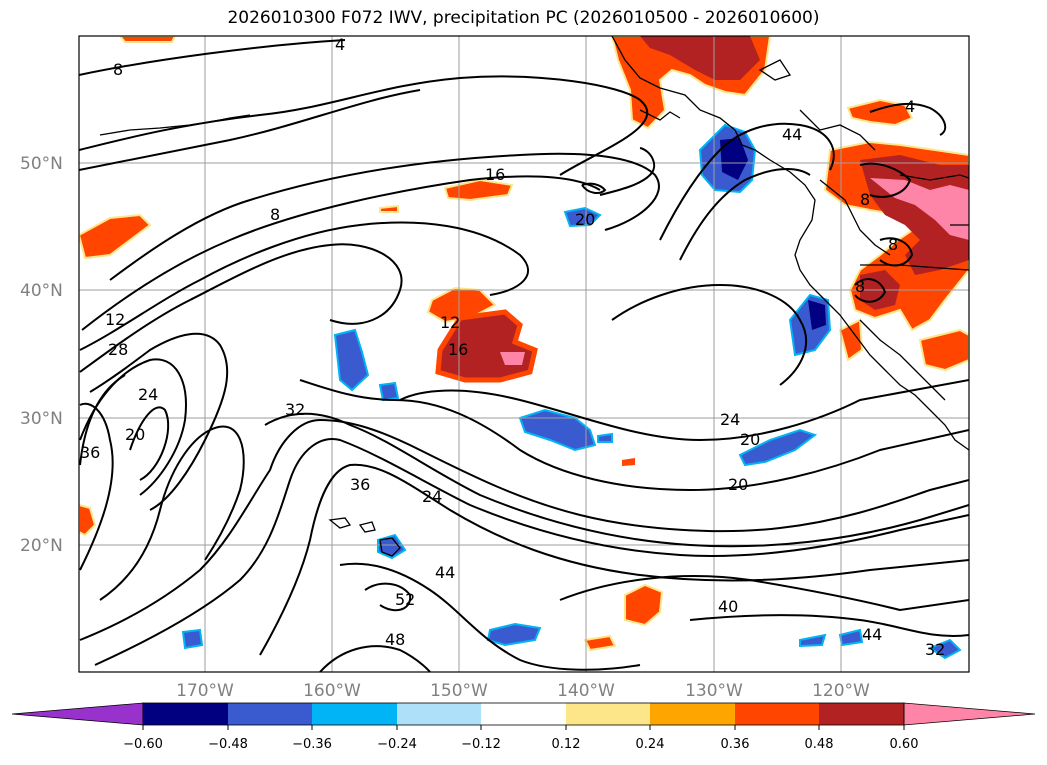 Image resolution: width=1047 pixels, height=765 pixels. What do you see at coordinates (714, 691) in the screenshot?
I see `lon-label-130w: 130°W` at bounding box center [714, 691].